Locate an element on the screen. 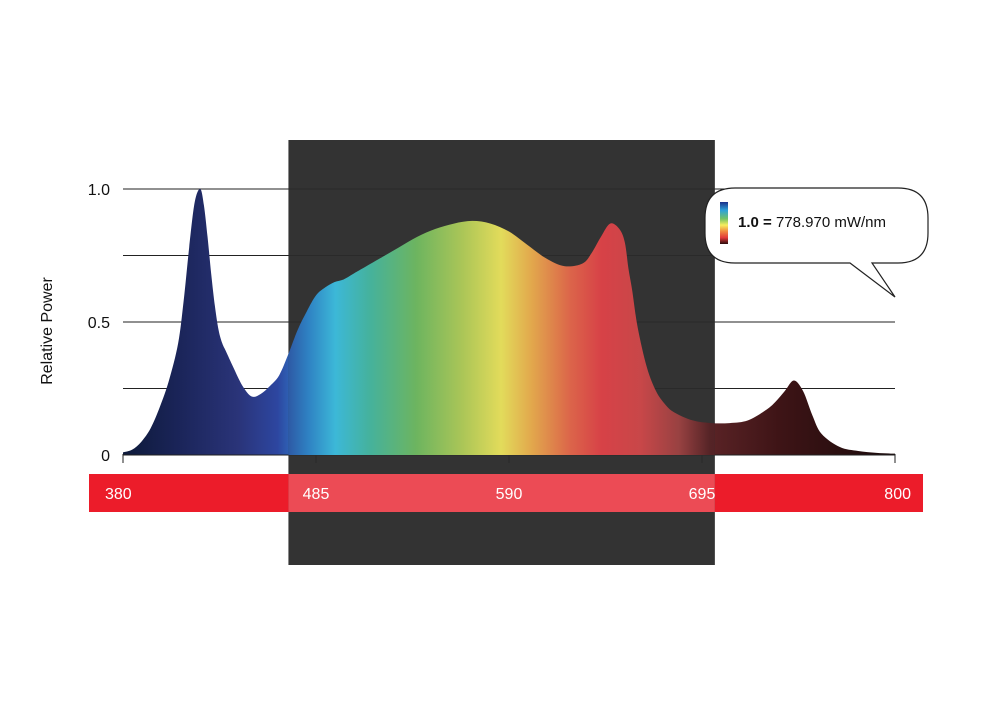  y-axis-labels: 0 0.5 1.0 is located at coordinates (99, 323).